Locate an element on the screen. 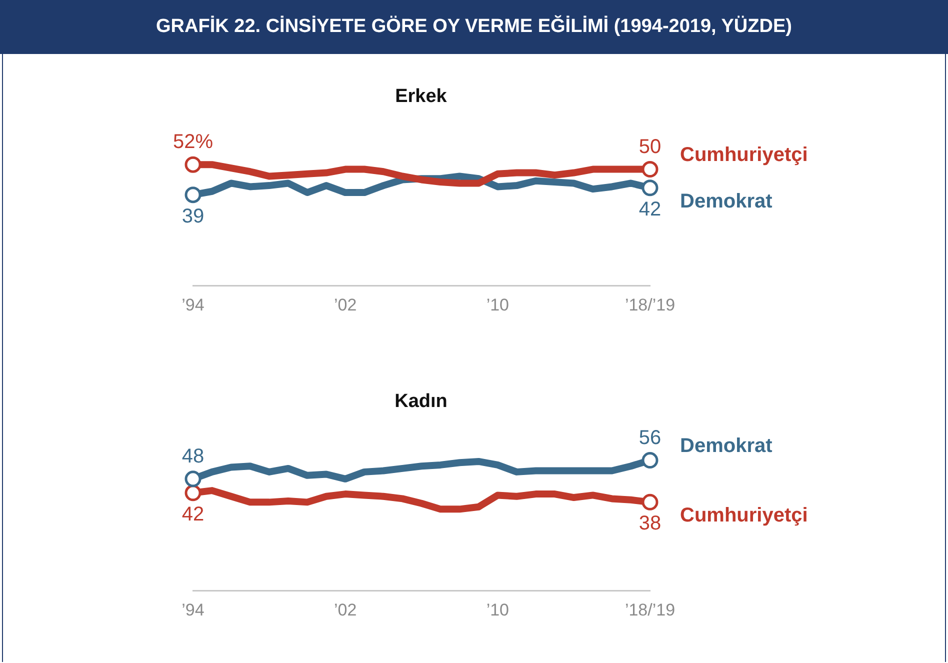 This screenshot has width=948, height=663. data-label: 39 is located at coordinates (193, 216).